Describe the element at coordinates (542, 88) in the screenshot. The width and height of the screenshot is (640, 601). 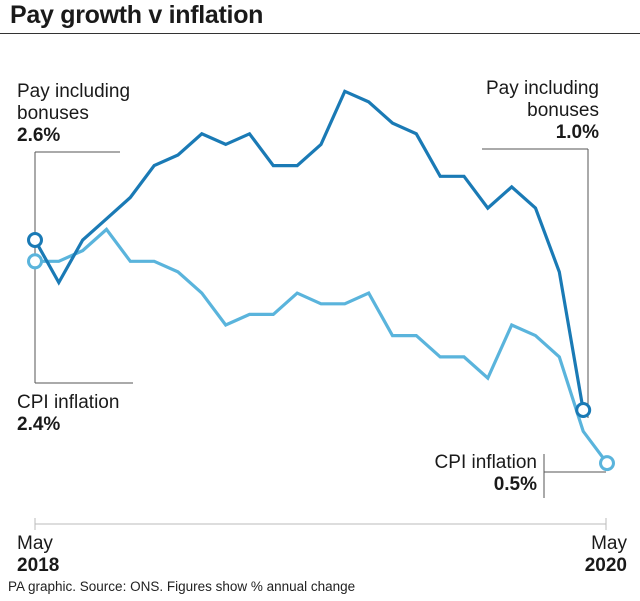
I see `label-pay-end-line1: Pay including` at that location.